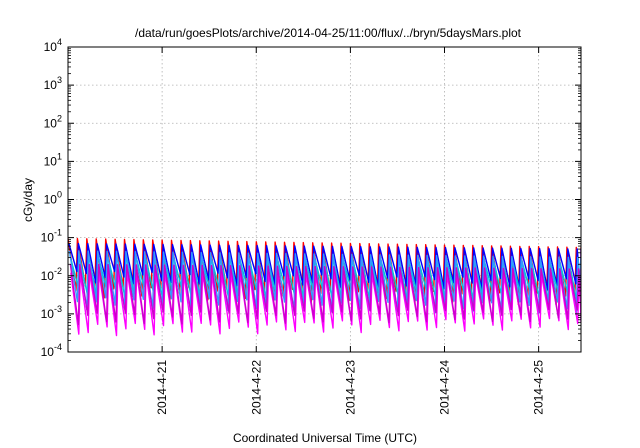 This screenshot has height=448, width=640. What do you see at coordinates (51, 274) in the screenshot?
I see `y-tick-label: 10⁻²` at bounding box center [51, 274].